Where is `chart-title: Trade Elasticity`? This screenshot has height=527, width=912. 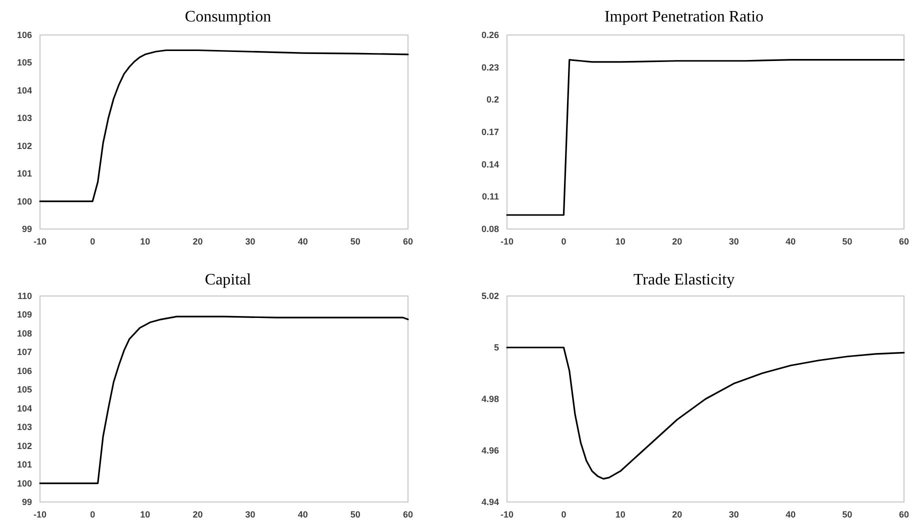 chart-title: Trade Elasticity is located at coordinates (684, 280).